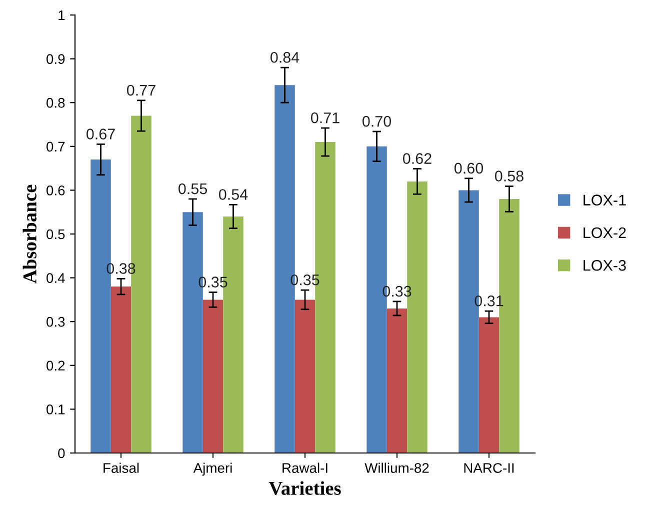  I want to click on data-label: 0.60, so click(469, 168).